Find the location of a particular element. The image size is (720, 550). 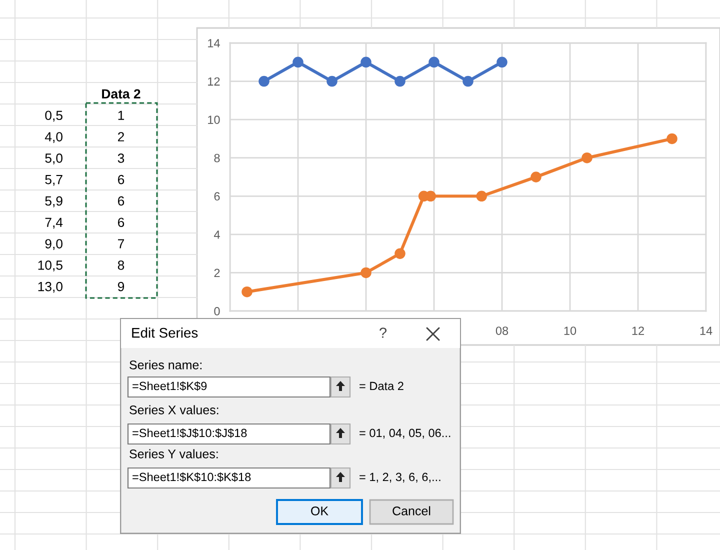

text: Cancel is located at coordinates (411, 511).